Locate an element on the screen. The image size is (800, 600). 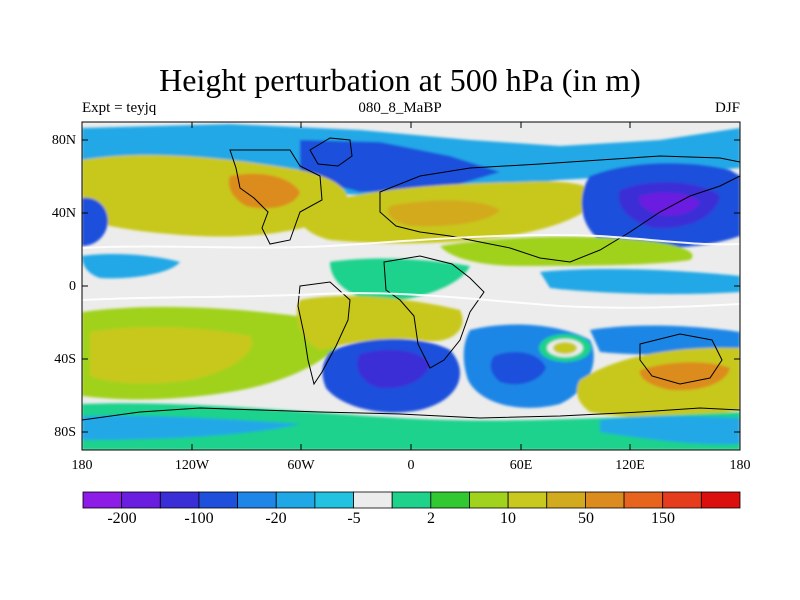
colorbar-label: -5 is located at coordinates (354, 518).